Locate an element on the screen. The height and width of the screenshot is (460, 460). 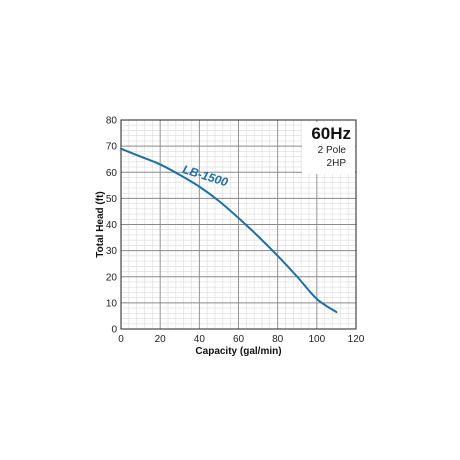
y-tick-label: 30 is located at coordinates (112, 251).